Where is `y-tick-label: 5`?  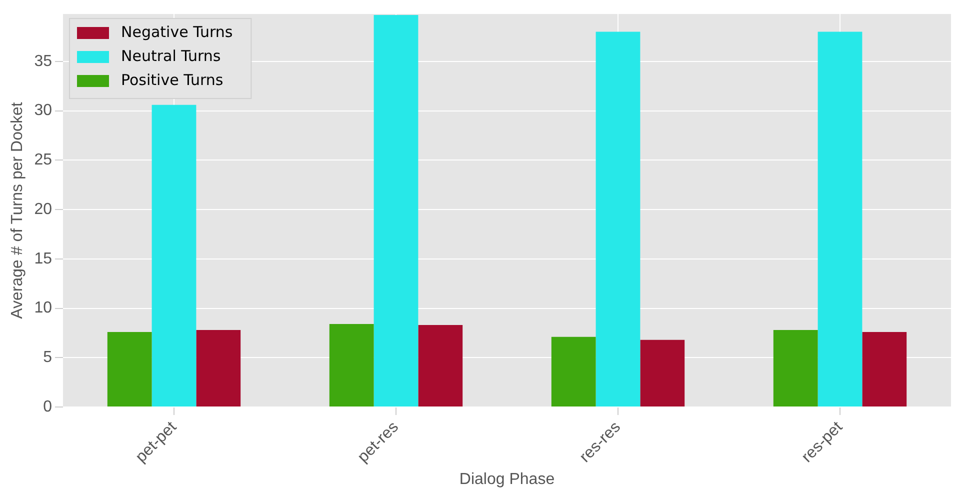
y-tick-label: 5 is located at coordinates (47, 357).